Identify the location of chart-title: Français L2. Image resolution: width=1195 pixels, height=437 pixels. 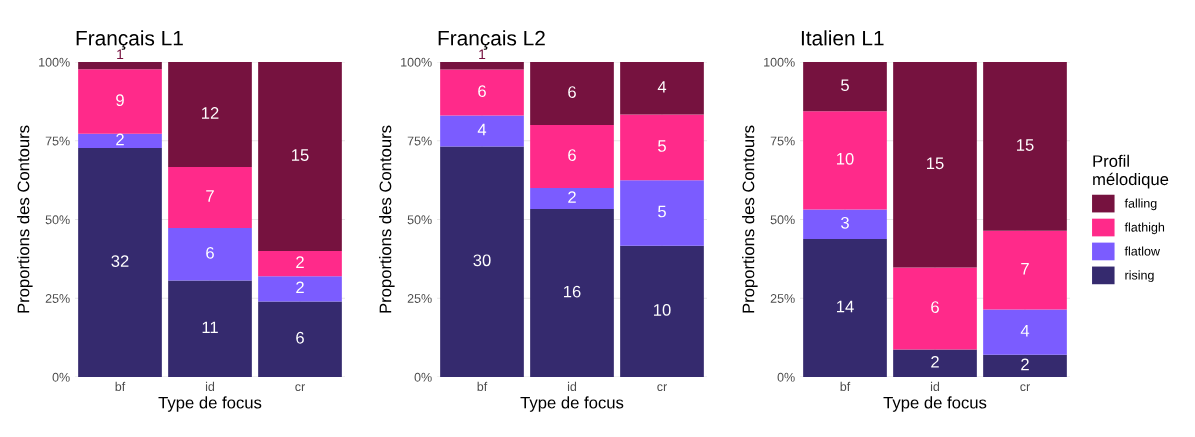
(491, 40).